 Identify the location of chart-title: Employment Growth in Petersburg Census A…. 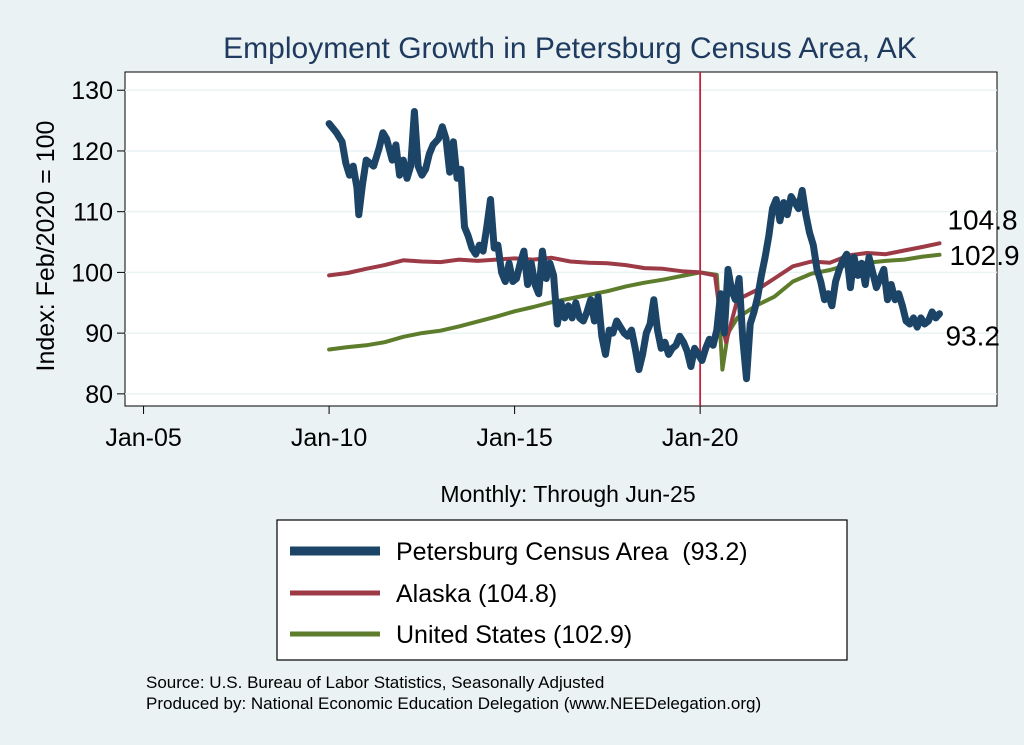
(570, 48).